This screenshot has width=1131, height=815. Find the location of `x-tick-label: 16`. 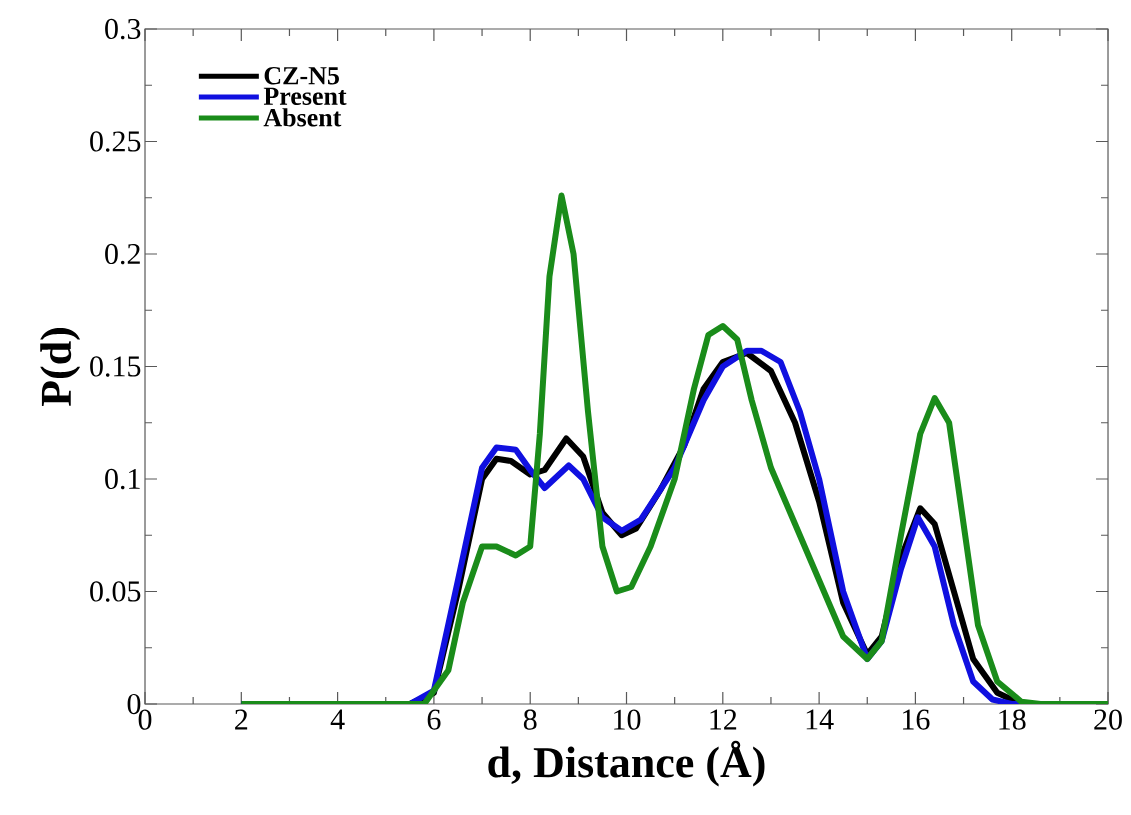

x-tick-label: 16 is located at coordinates (916, 719).